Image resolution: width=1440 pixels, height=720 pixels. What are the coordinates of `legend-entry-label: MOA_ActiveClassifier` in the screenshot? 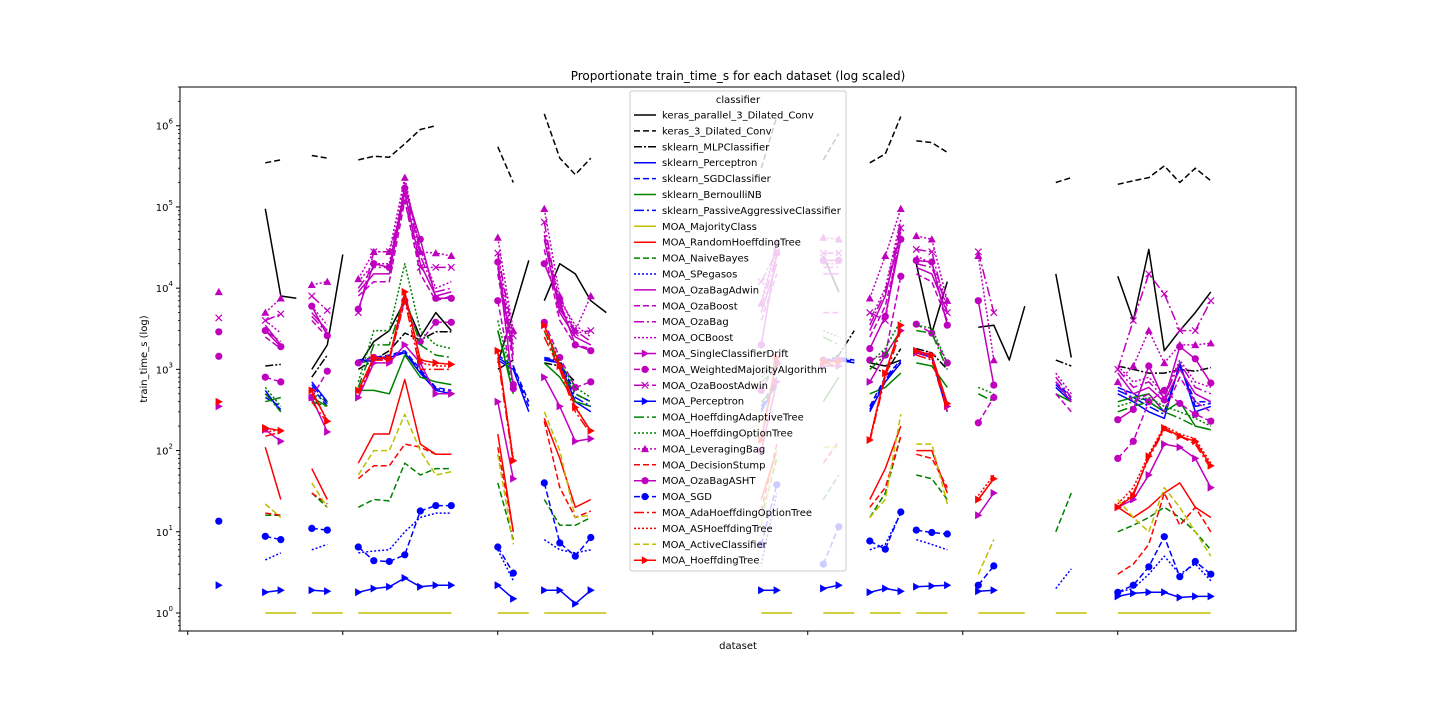 It's located at (715, 545).